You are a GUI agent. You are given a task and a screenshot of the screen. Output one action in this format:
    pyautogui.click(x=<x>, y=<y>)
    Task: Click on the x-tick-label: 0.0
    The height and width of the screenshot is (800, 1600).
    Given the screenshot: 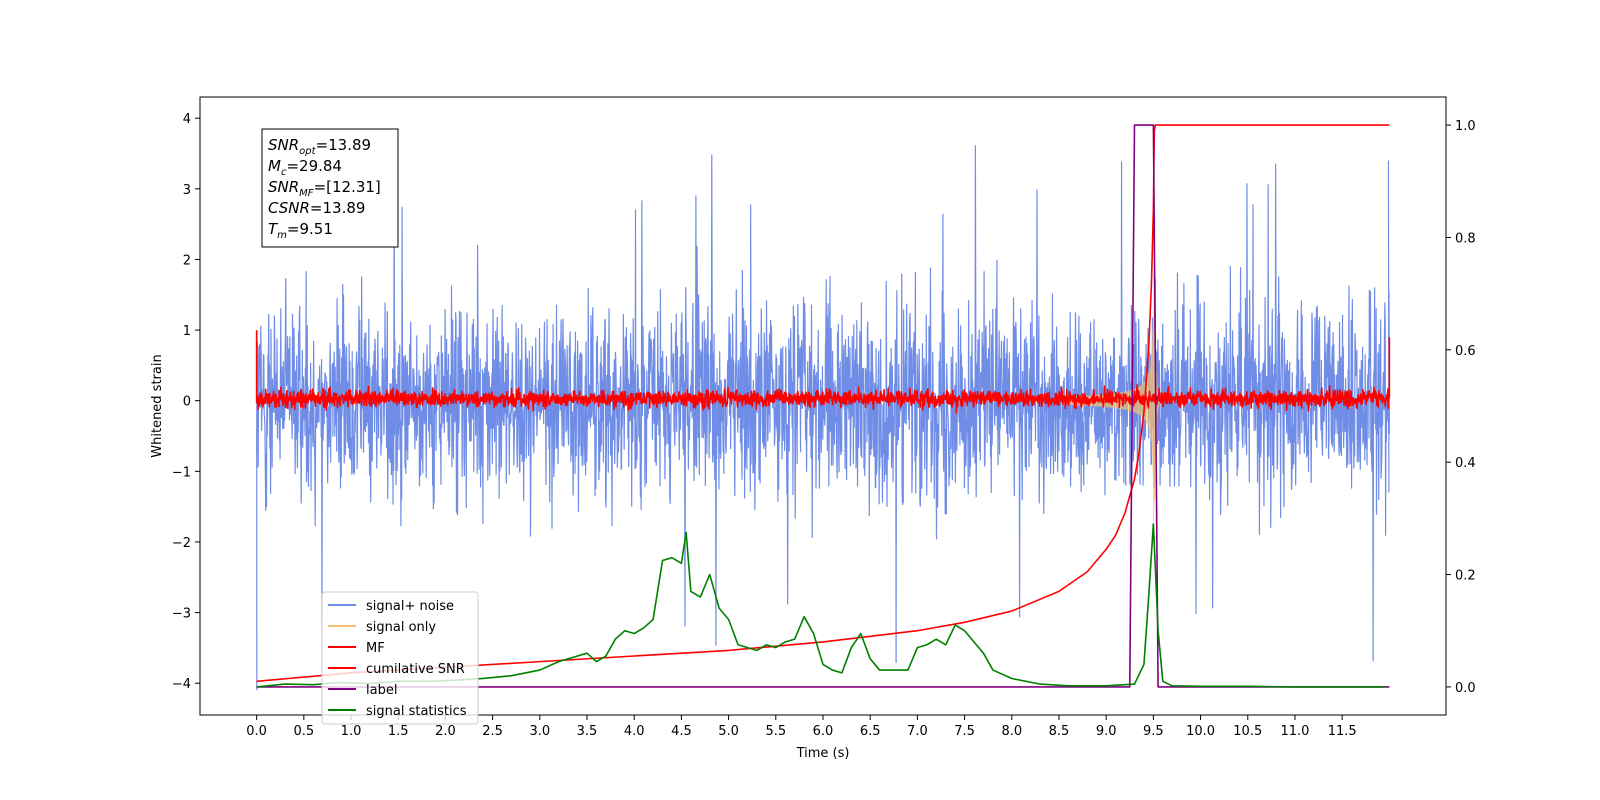 What is the action you would take?
    pyautogui.click(x=256, y=731)
    